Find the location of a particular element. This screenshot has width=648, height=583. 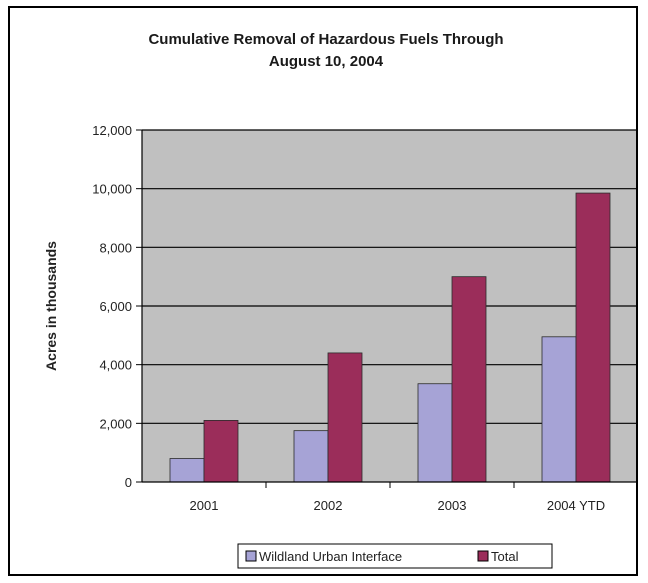

y-tick-label: 0 is located at coordinates (128, 482).